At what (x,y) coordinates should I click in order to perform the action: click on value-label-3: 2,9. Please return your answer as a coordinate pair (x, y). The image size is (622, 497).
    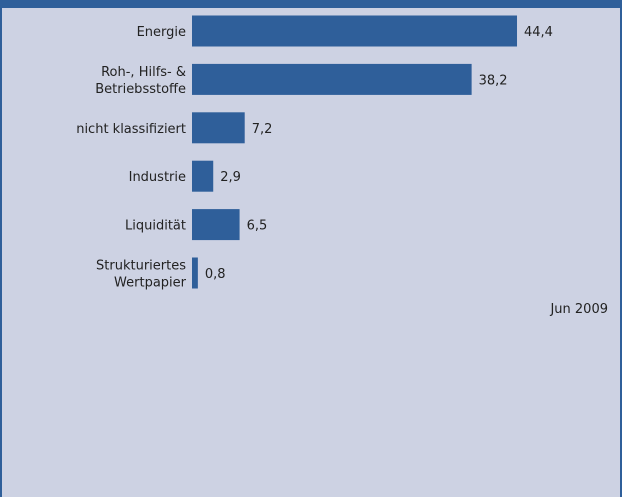
    Looking at the image, I should click on (230, 177).